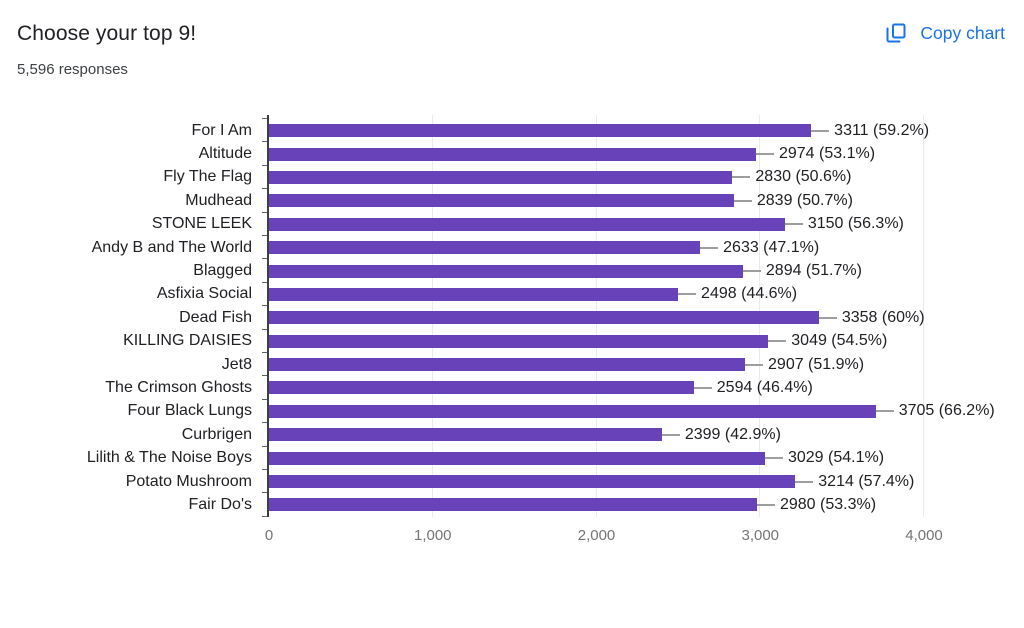 The height and width of the screenshot is (628, 1024). I want to click on x-axis-tick-label: 1,000, so click(432, 535).